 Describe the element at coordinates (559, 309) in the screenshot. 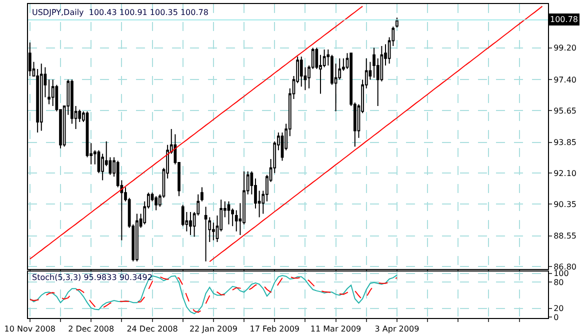

I see `y-tick-label: 20` at that location.